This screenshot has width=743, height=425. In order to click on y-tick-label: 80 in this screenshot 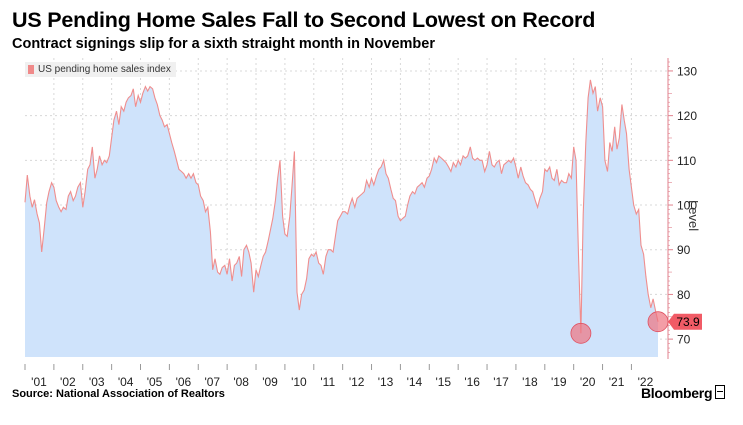, I will do `click(684, 295)`.